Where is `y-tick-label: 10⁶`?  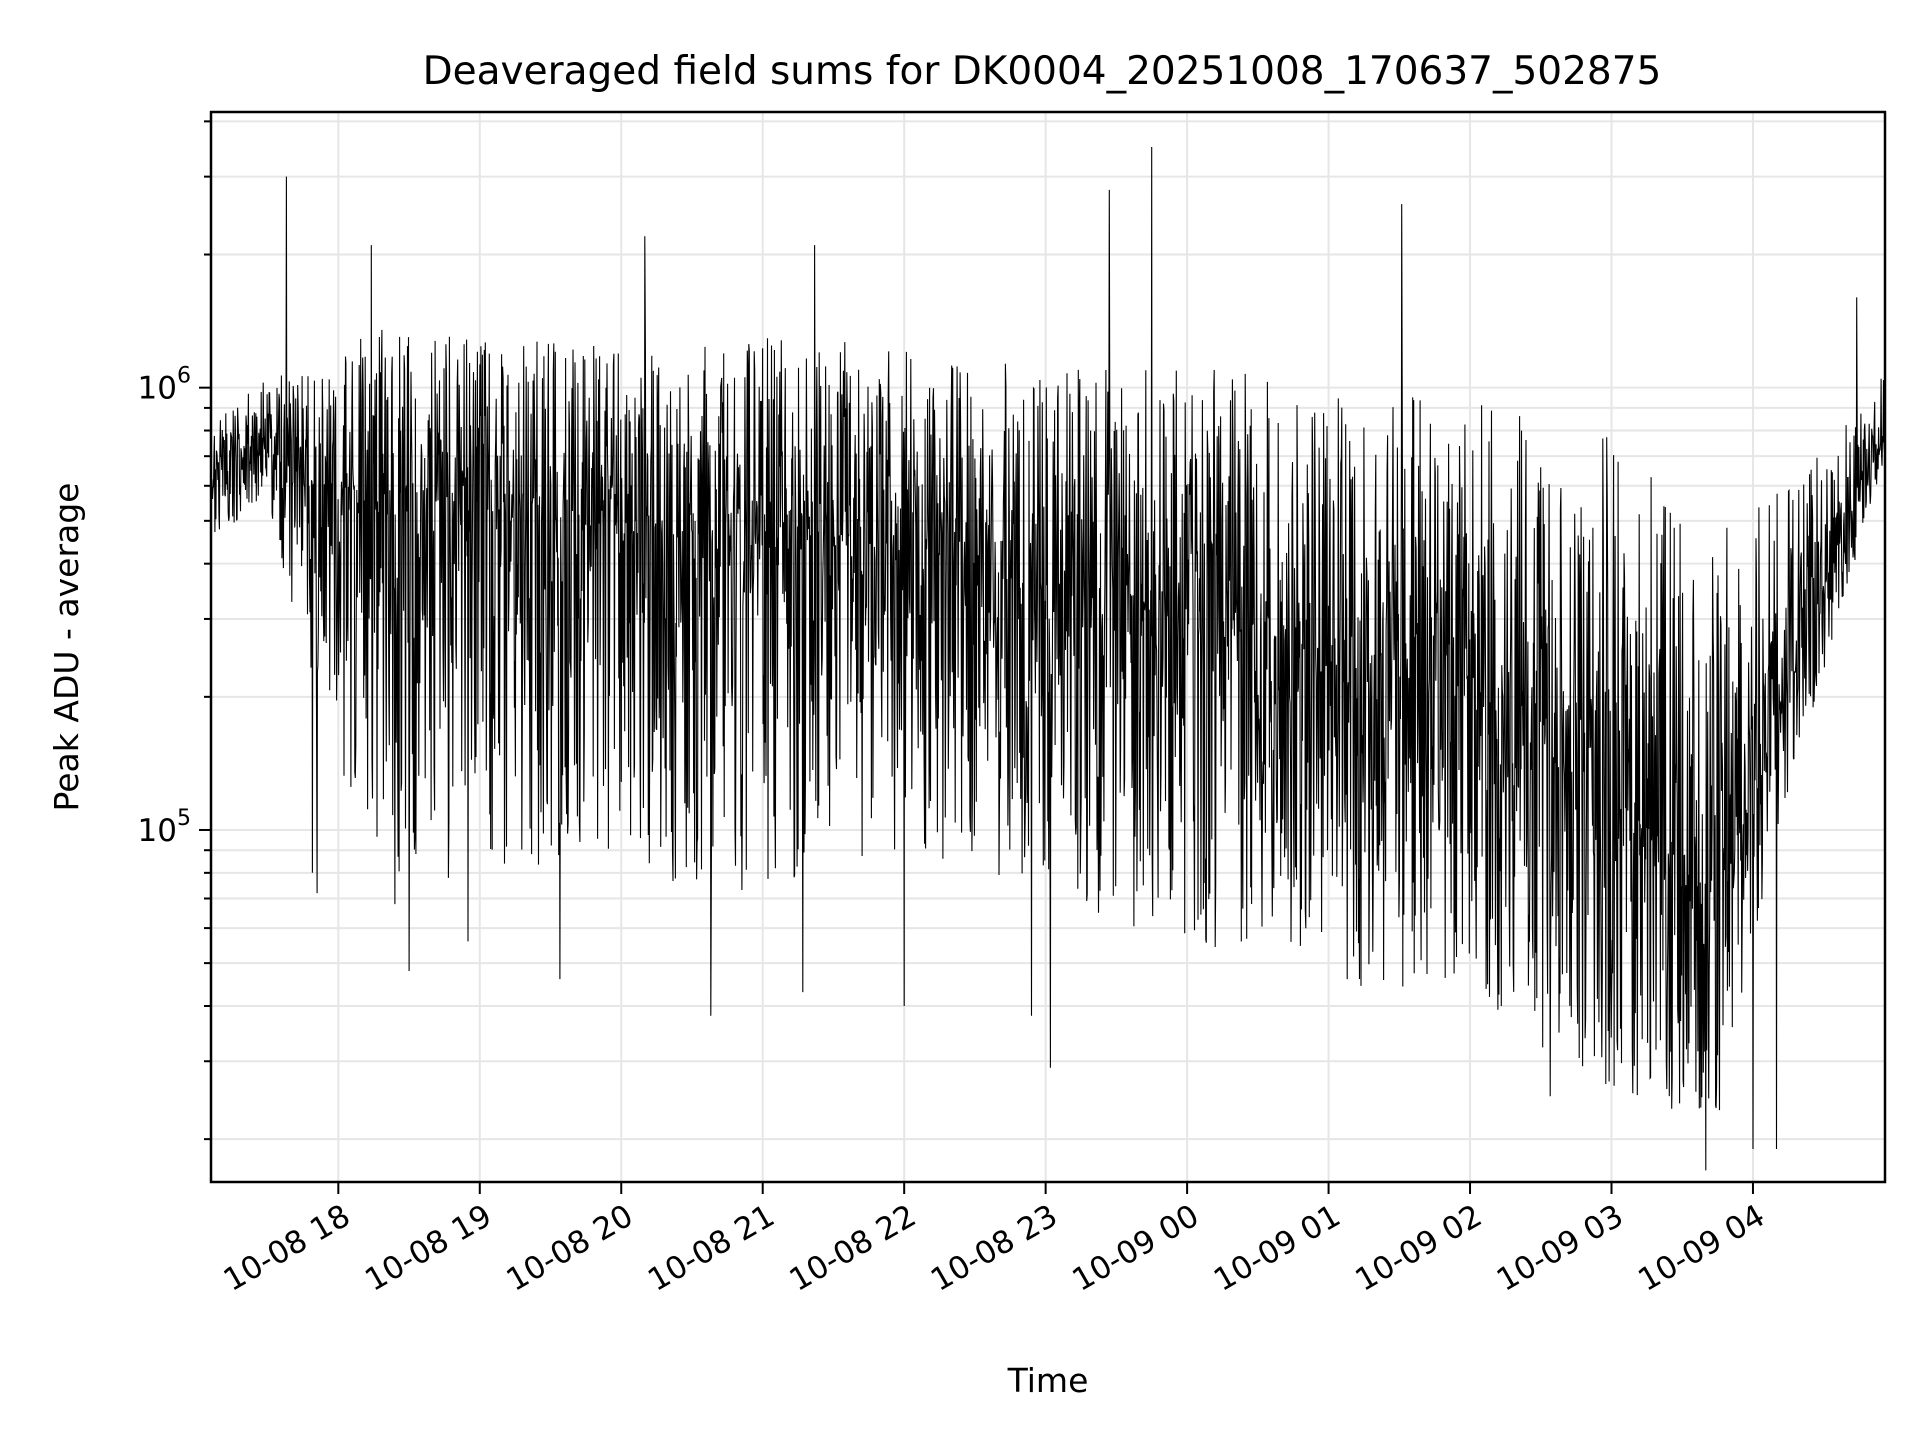 y-tick-label: 10⁶ is located at coordinates (164, 385).